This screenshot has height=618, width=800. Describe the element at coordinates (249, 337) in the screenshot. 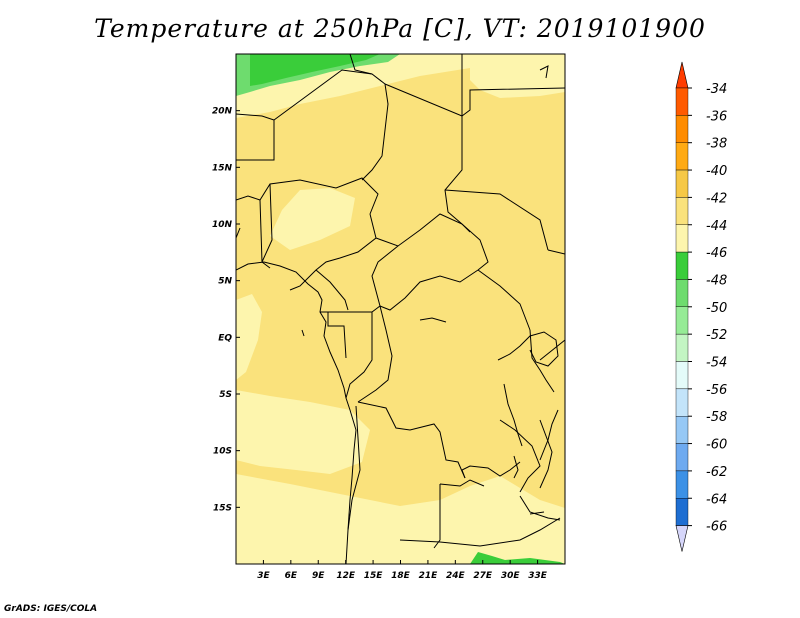

I see `band-minus42-minus40-west` at that location.